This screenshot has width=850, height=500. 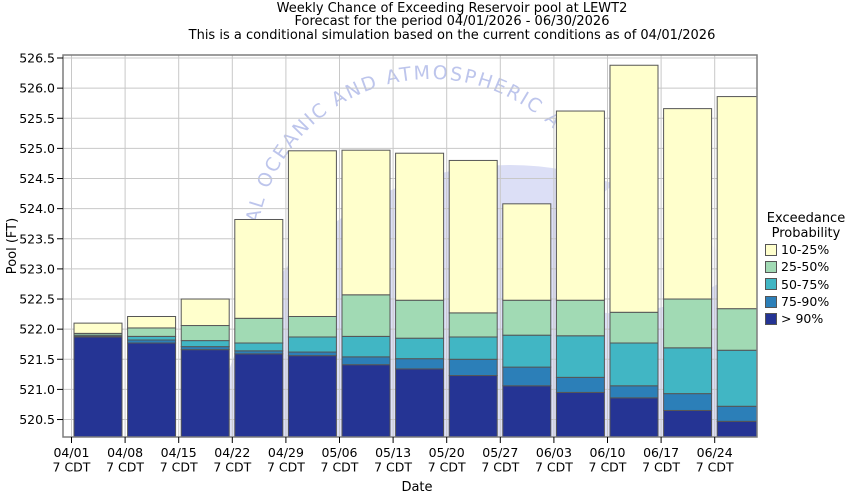 What do you see at coordinates (71, 452) in the screenshot?
I see `x-tick-label-date: 04/01` at bounding box center [71, 452].